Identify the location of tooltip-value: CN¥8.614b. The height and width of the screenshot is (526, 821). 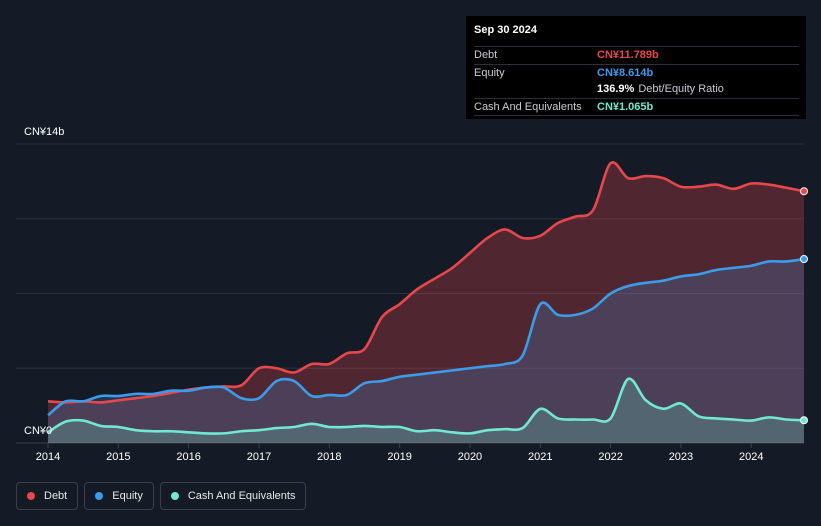
(625, 72).